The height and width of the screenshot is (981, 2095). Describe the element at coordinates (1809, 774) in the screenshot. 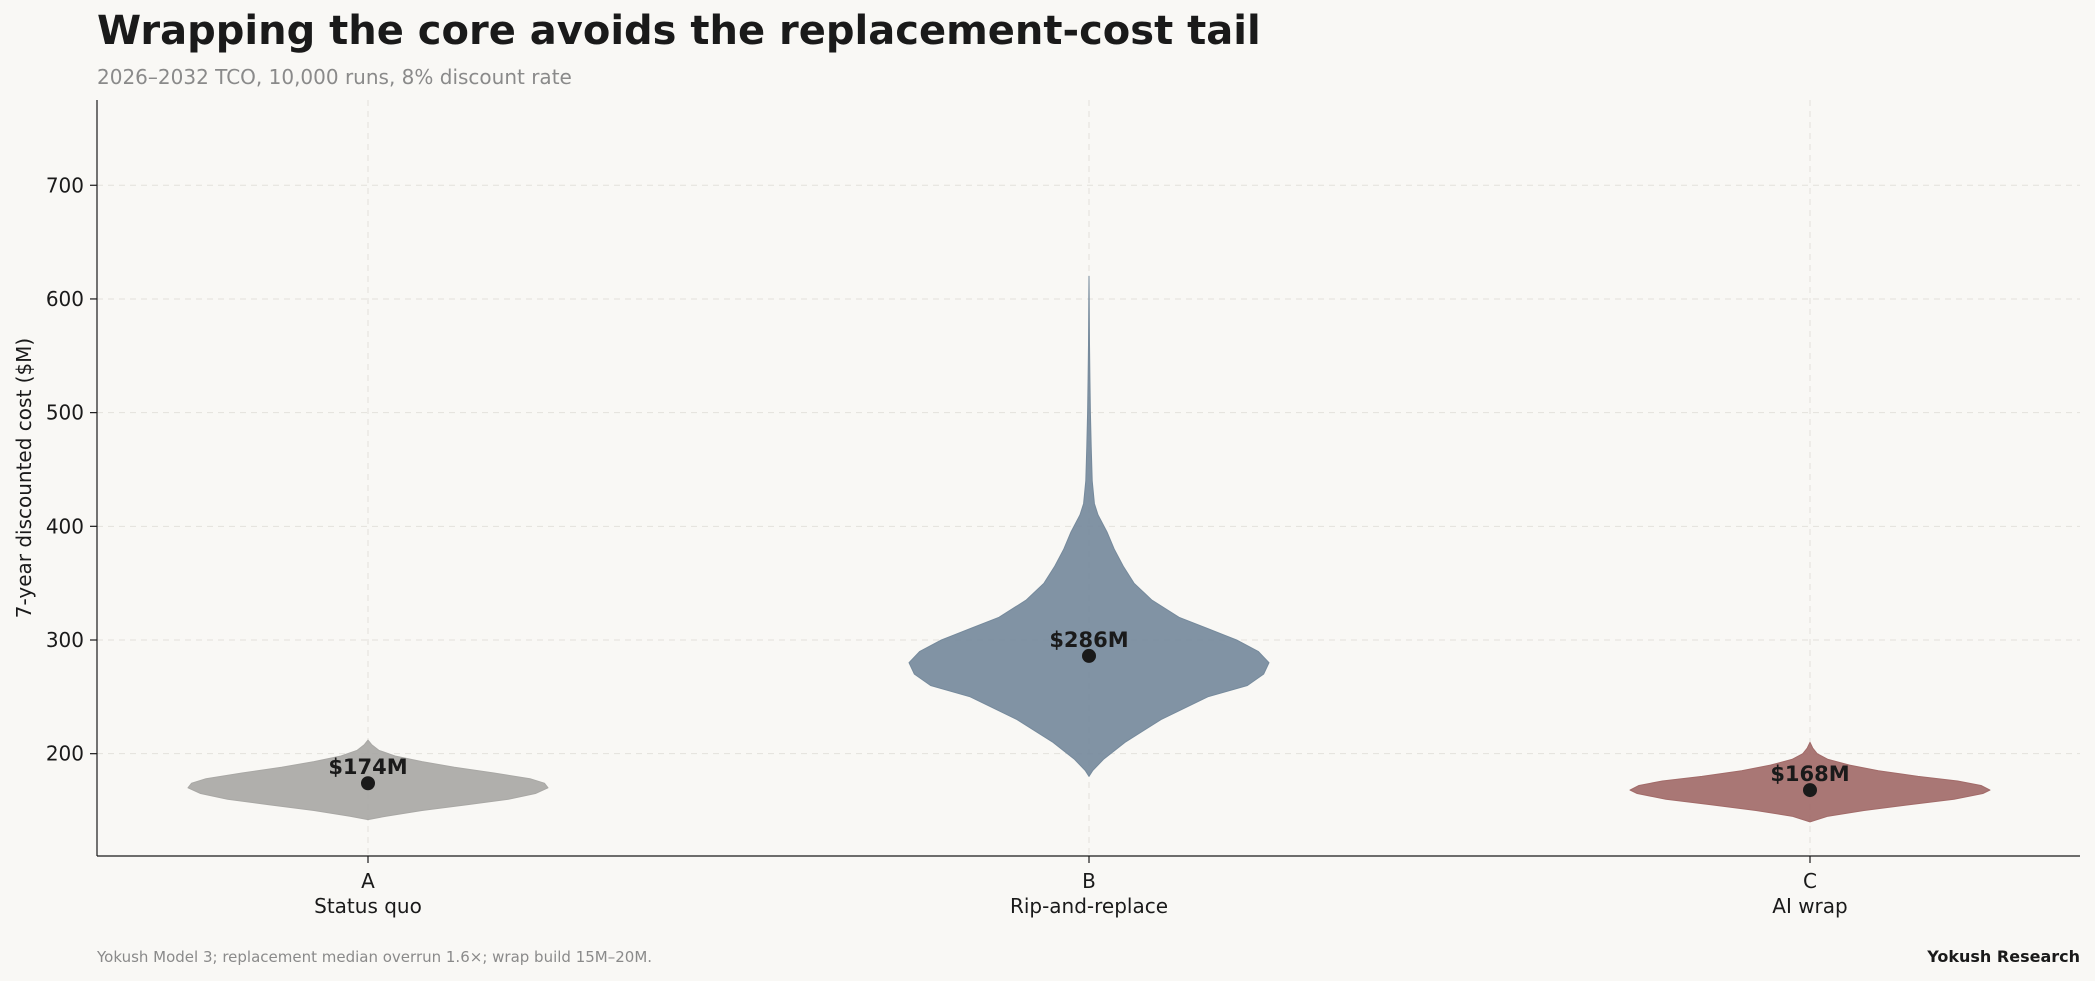

I see `median-label-C: $168M` at that location.